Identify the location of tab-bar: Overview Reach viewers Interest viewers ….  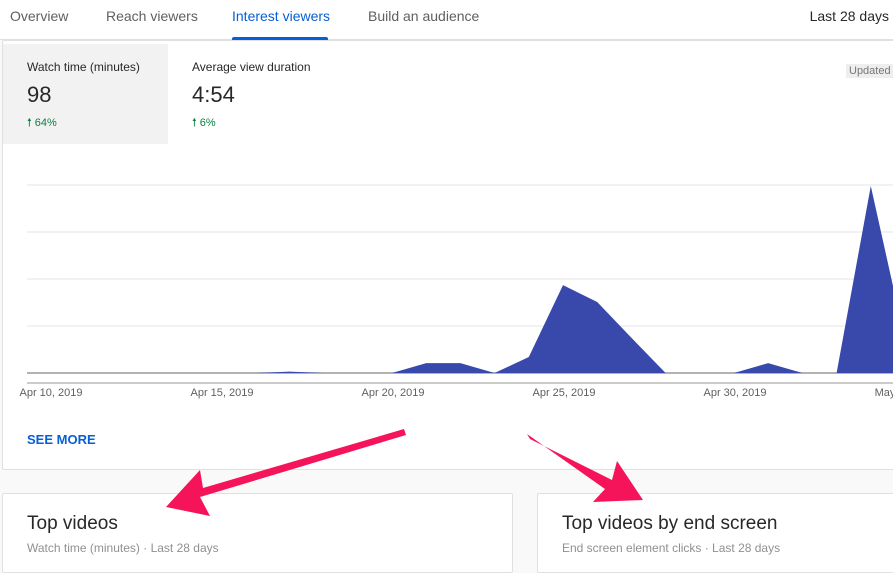
(446, 20).